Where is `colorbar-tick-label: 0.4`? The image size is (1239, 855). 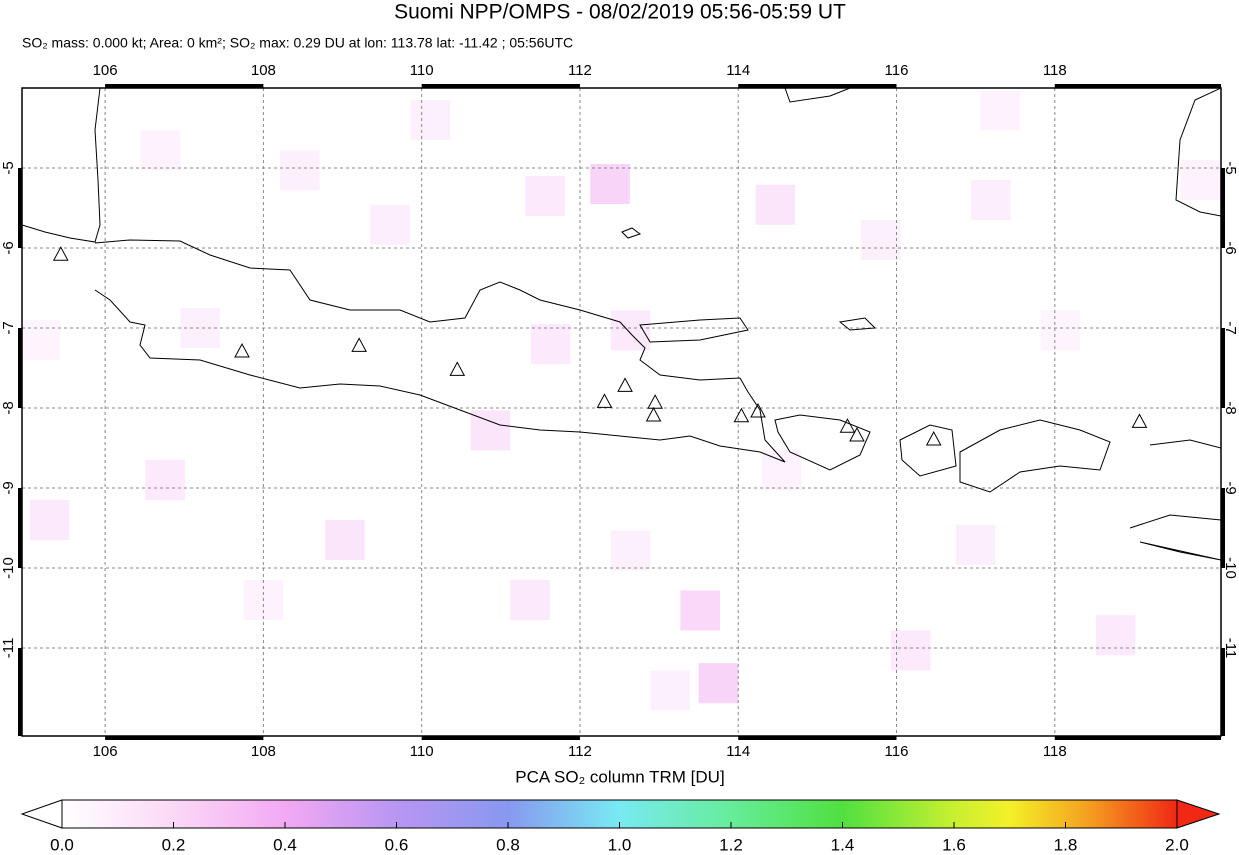 colorbar-tick-label: 0.4 is located at coordinates (285, 844).